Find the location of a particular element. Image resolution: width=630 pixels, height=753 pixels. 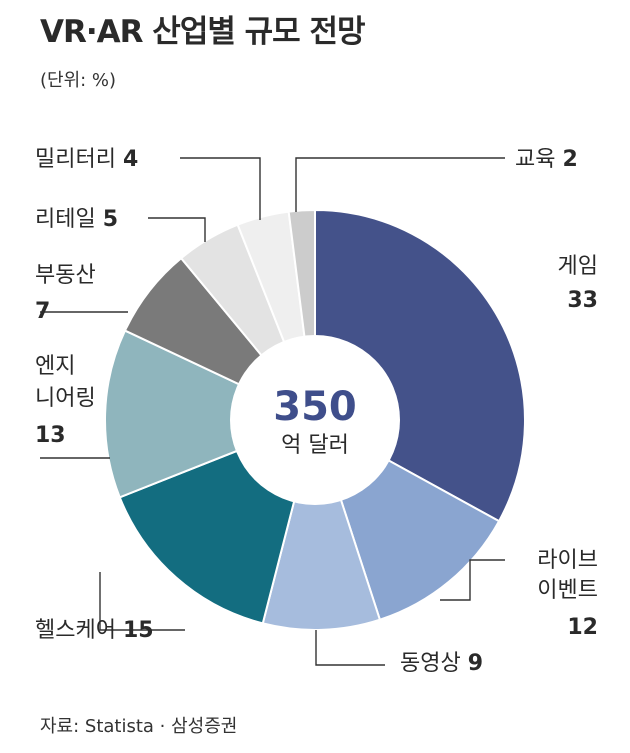

source-note: 자료: Statista · 삼성증권 is located at coordinates (139, 726).